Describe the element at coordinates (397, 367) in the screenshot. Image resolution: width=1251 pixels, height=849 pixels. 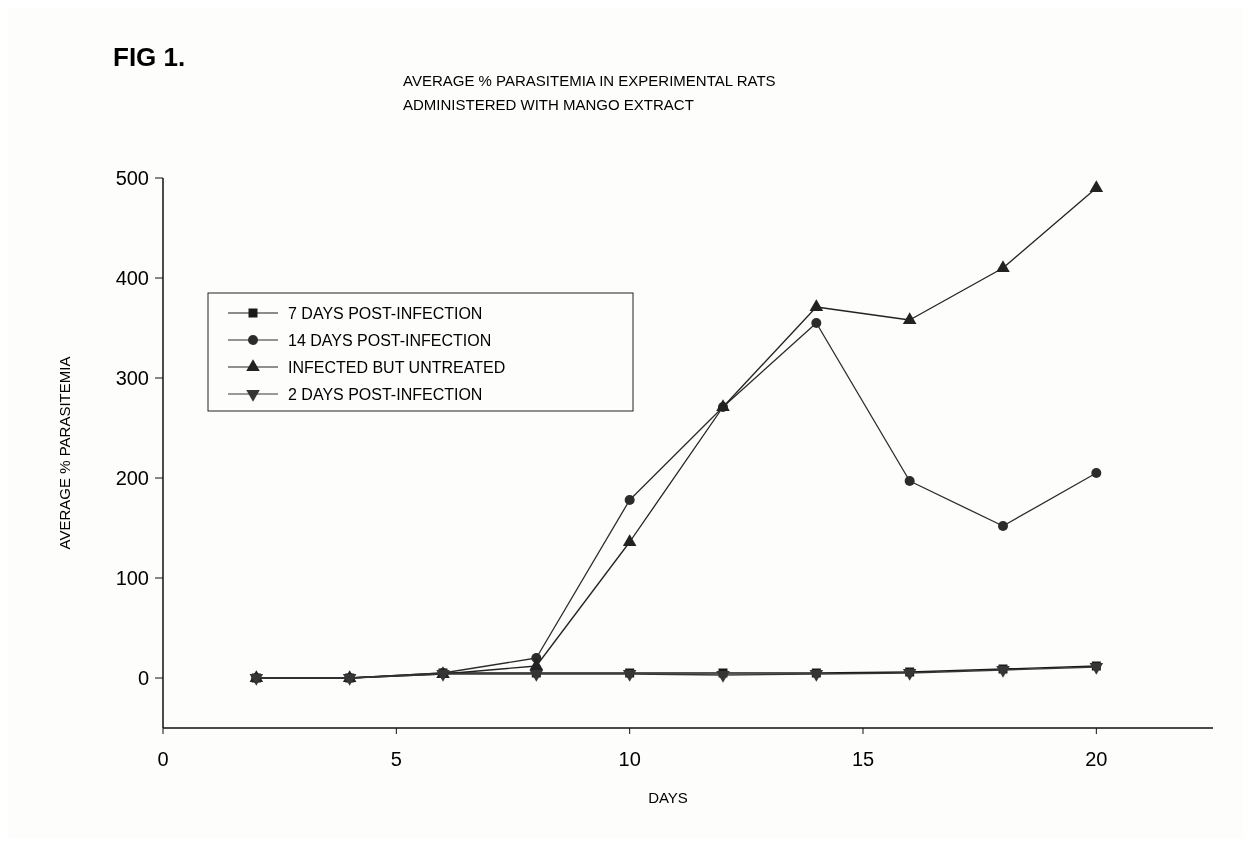
I see `legend-label: INFECTED BUT UNTREATED` at that location.